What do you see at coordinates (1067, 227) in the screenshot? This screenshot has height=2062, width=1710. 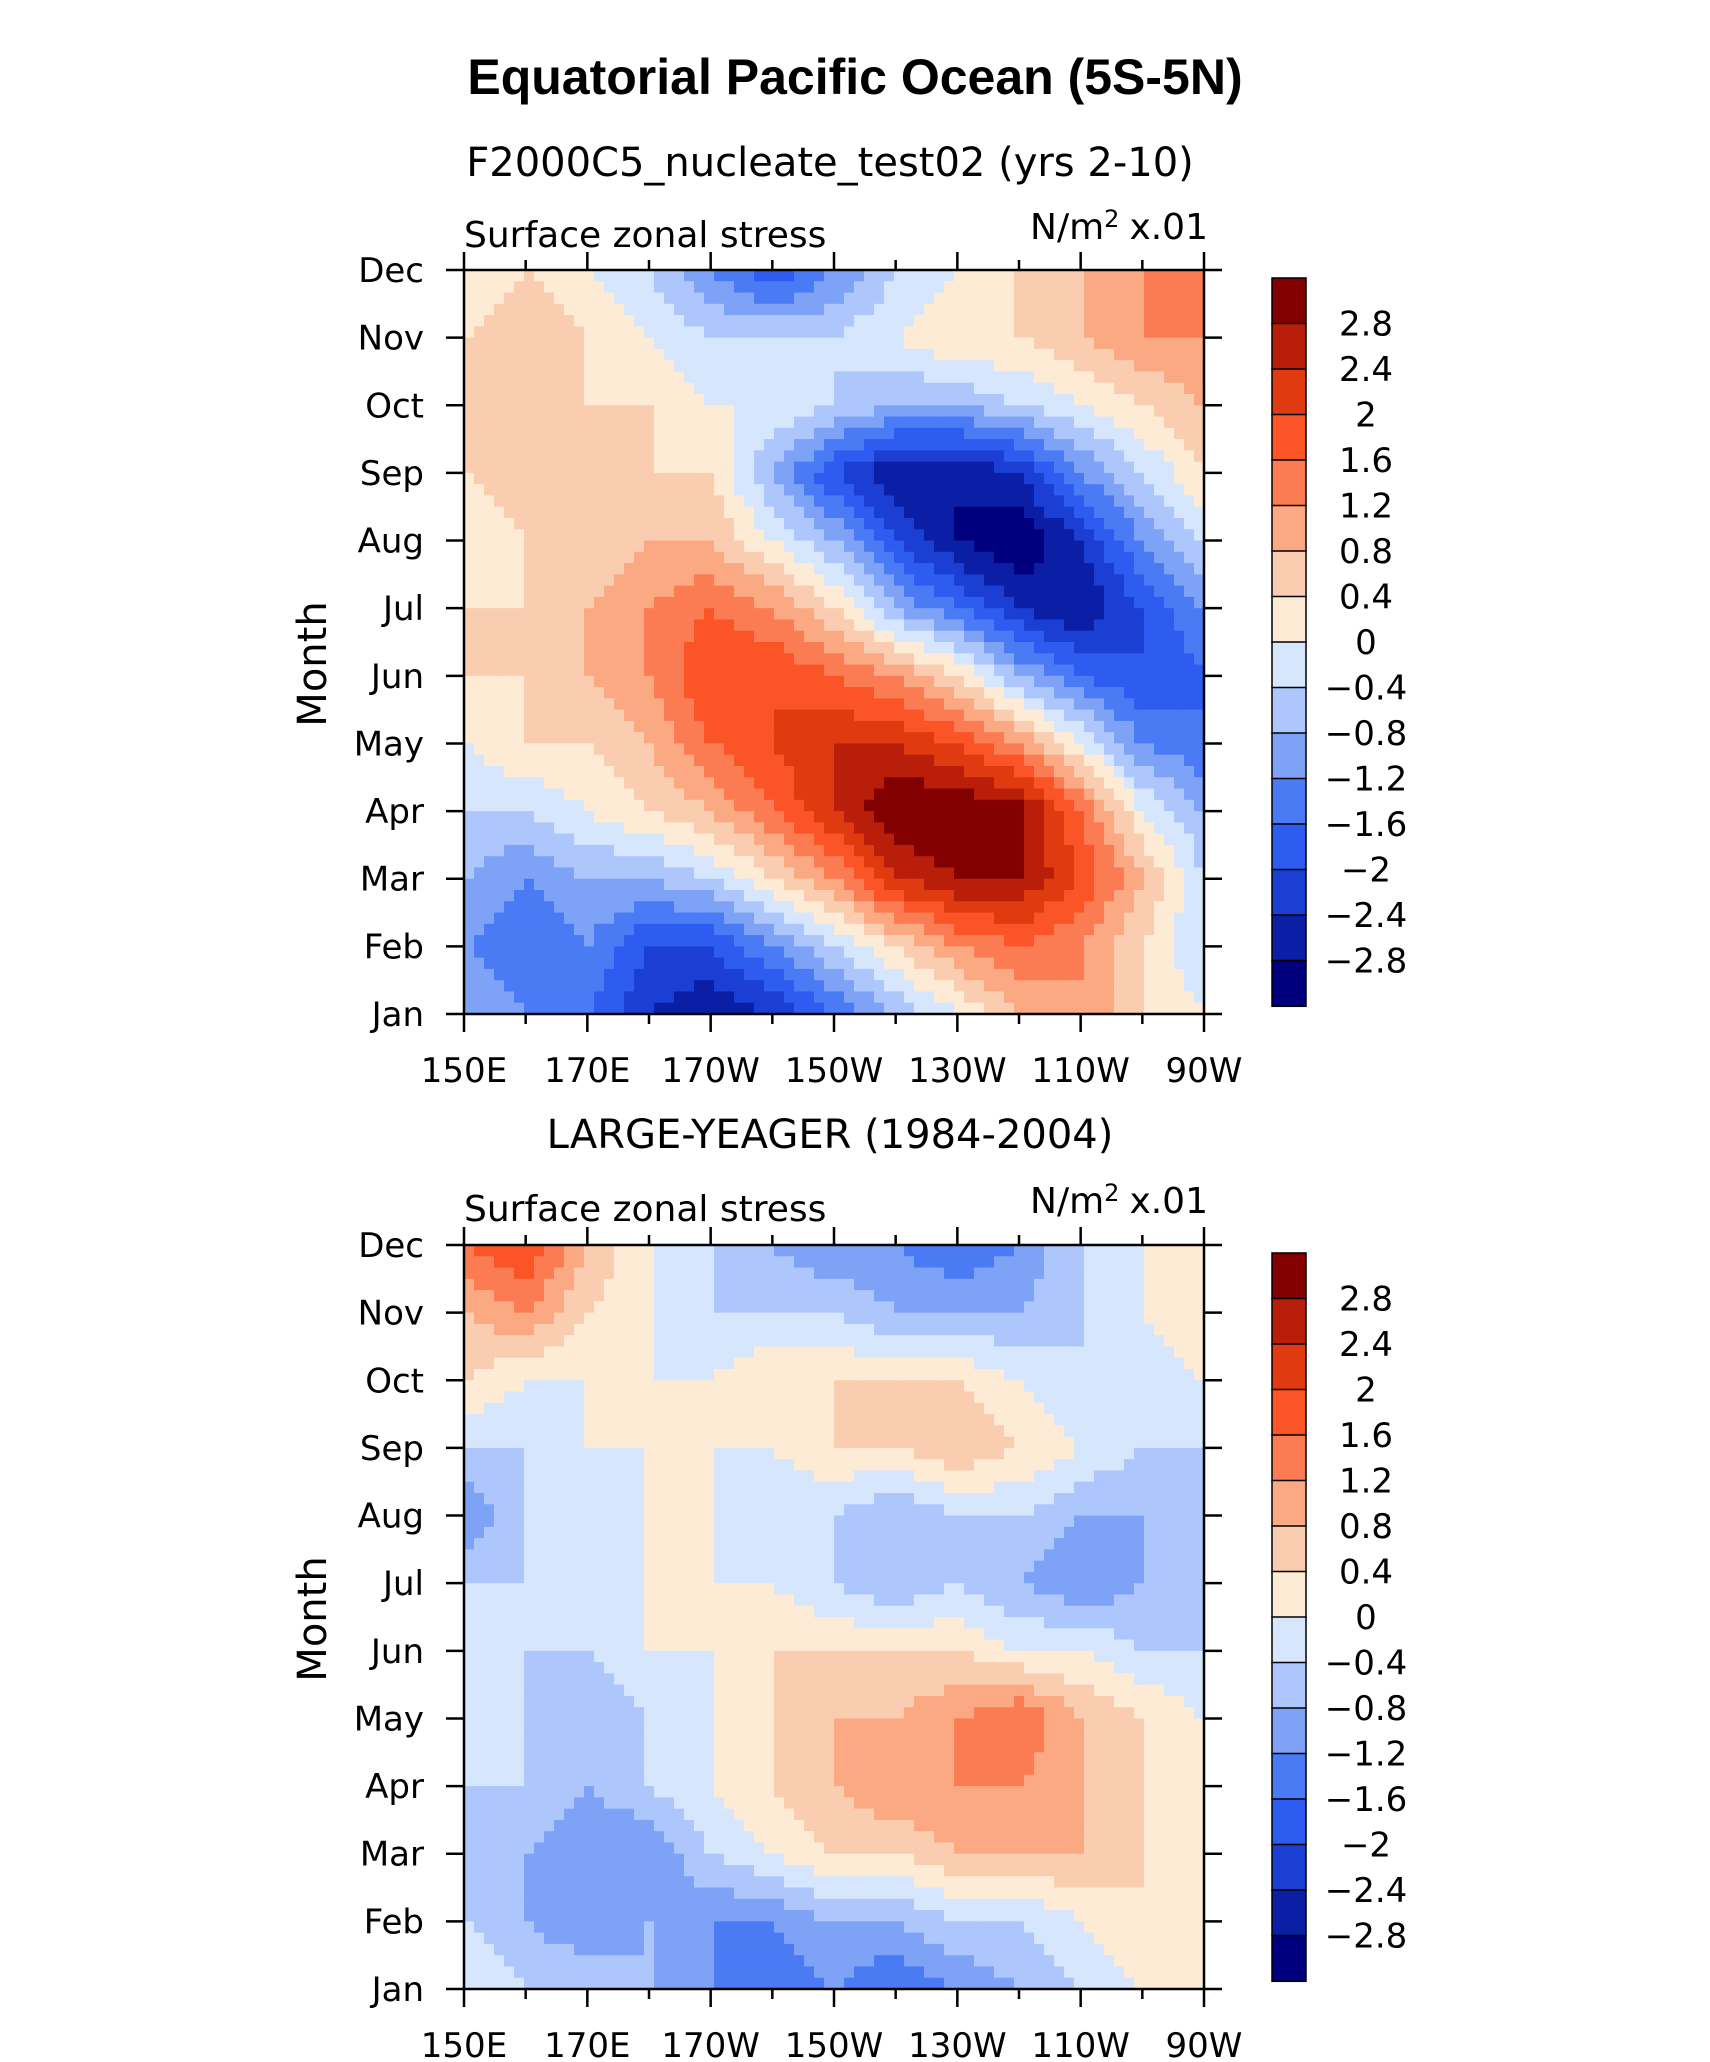 I see `panel-1-units-base: N/m` at bounding box center [1067, 227].